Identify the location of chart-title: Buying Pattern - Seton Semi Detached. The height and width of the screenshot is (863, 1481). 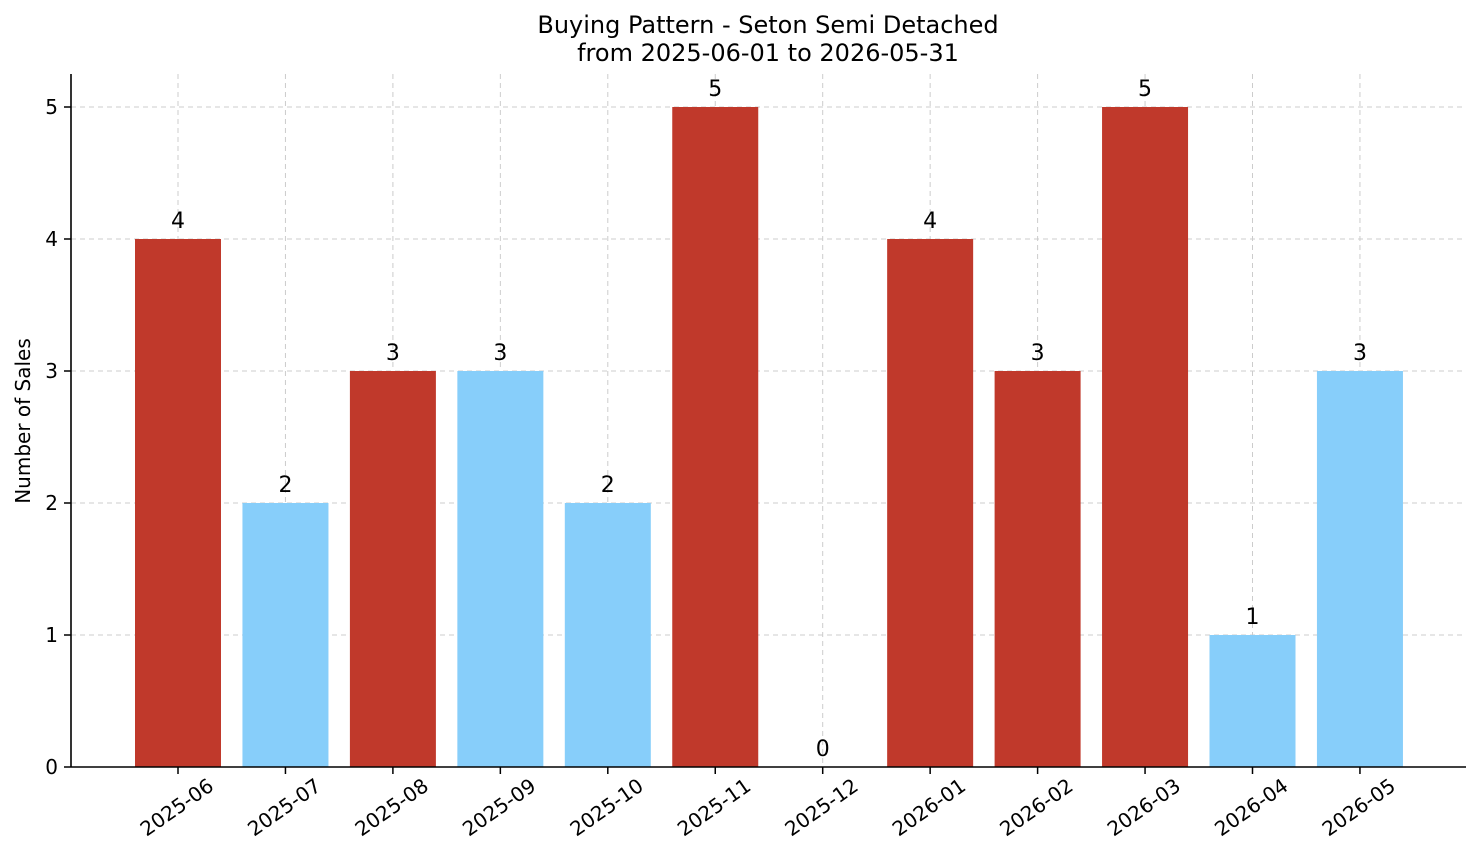
(767, 25).